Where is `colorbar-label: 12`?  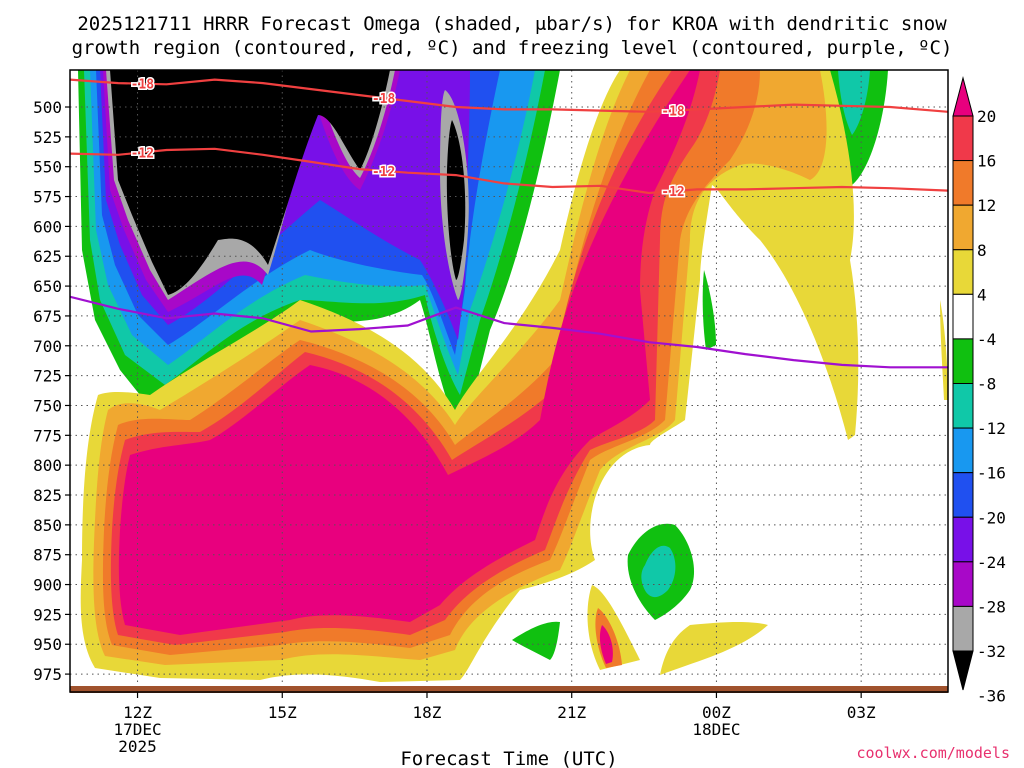 colorbar-label: 12 is located at coordinates (986, 205).